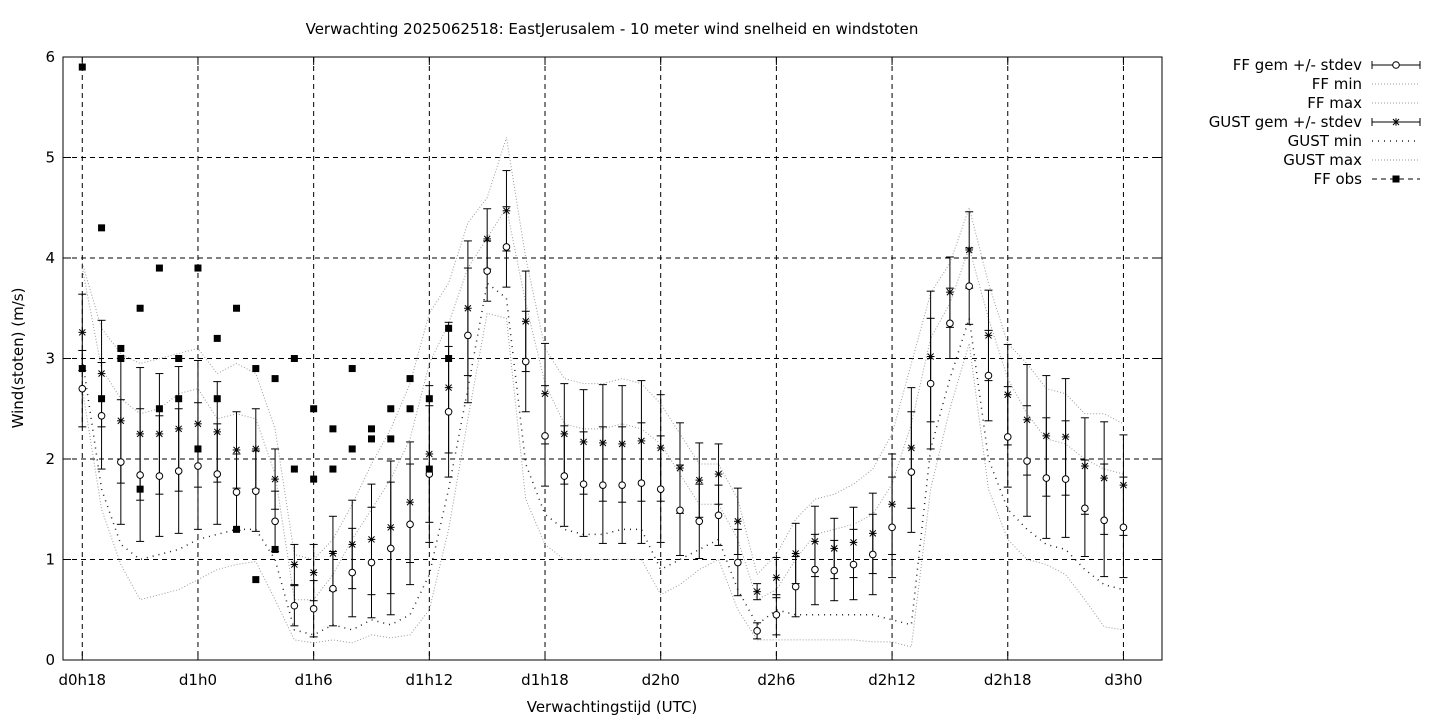  I want to click on x-tick-label: d1h0, so click(198, 680).